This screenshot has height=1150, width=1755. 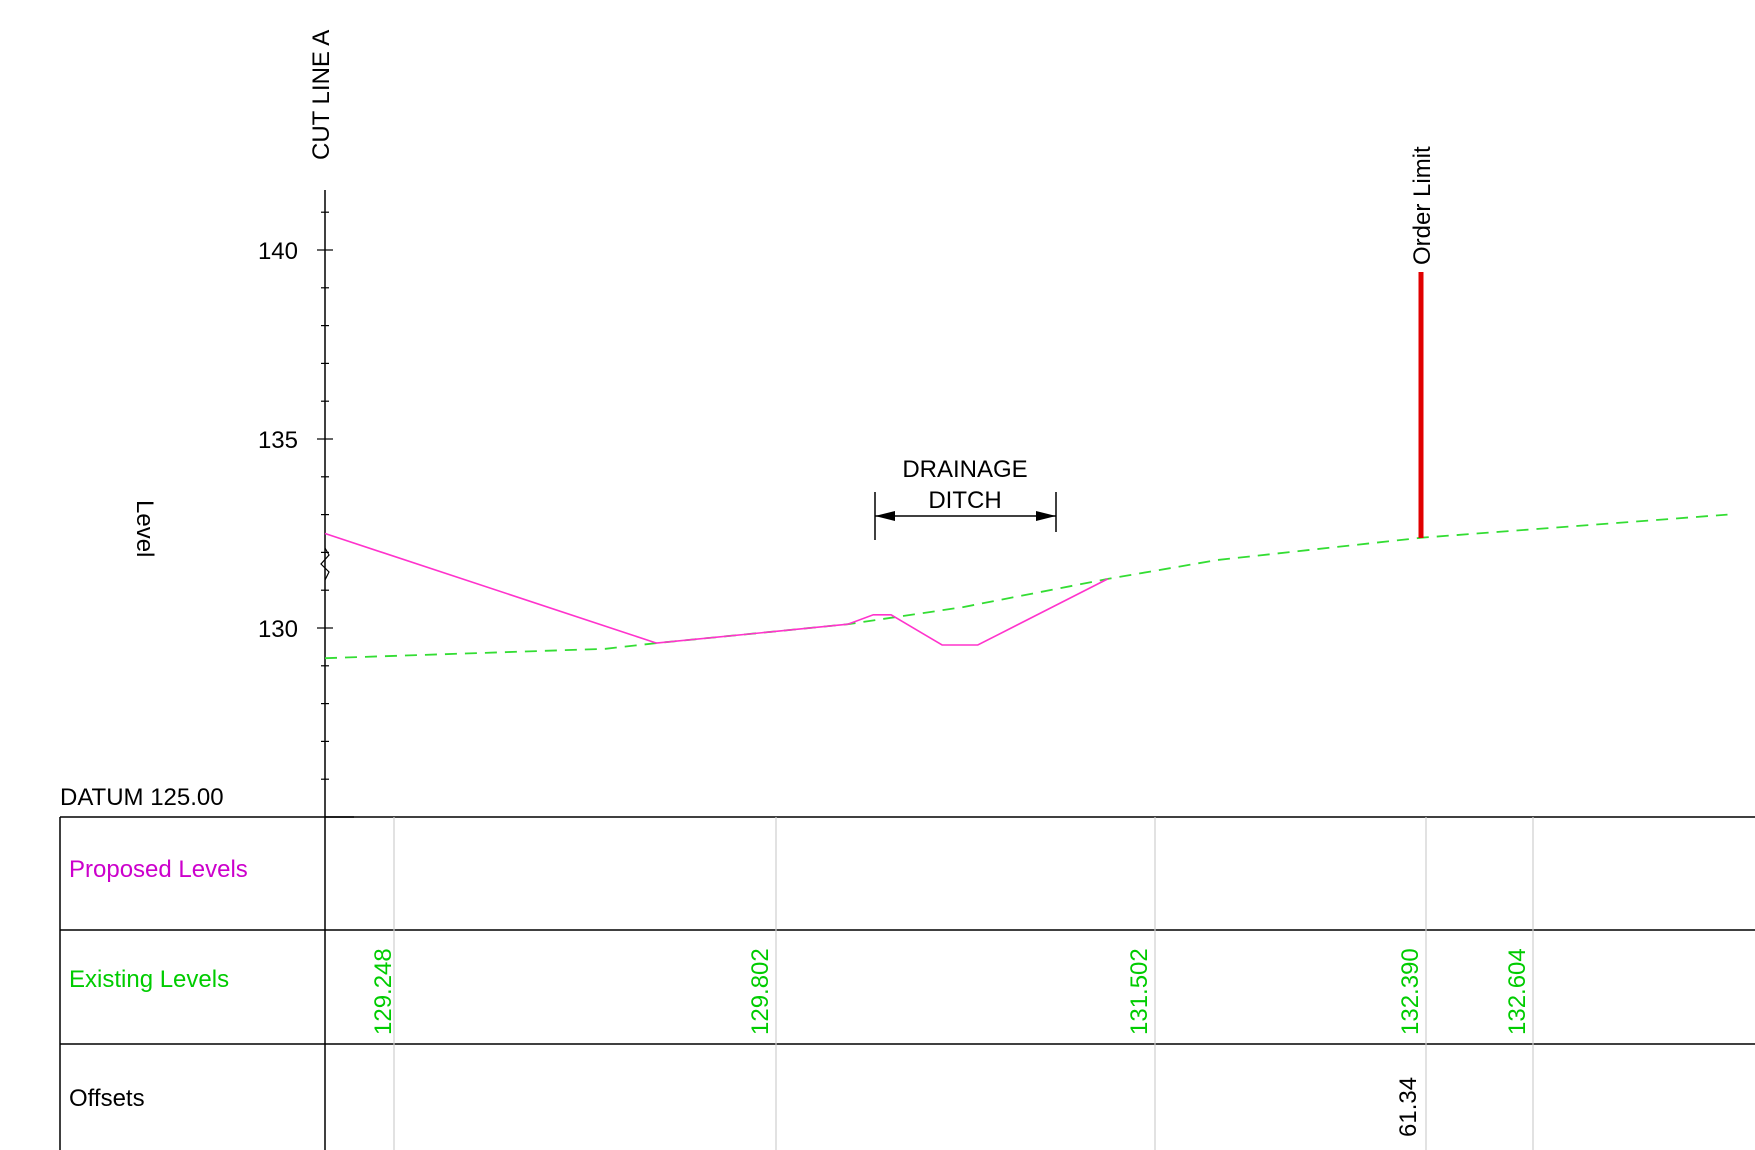 I want to click on drainage-label-line2: DITCH, so click(x=964, y=500).